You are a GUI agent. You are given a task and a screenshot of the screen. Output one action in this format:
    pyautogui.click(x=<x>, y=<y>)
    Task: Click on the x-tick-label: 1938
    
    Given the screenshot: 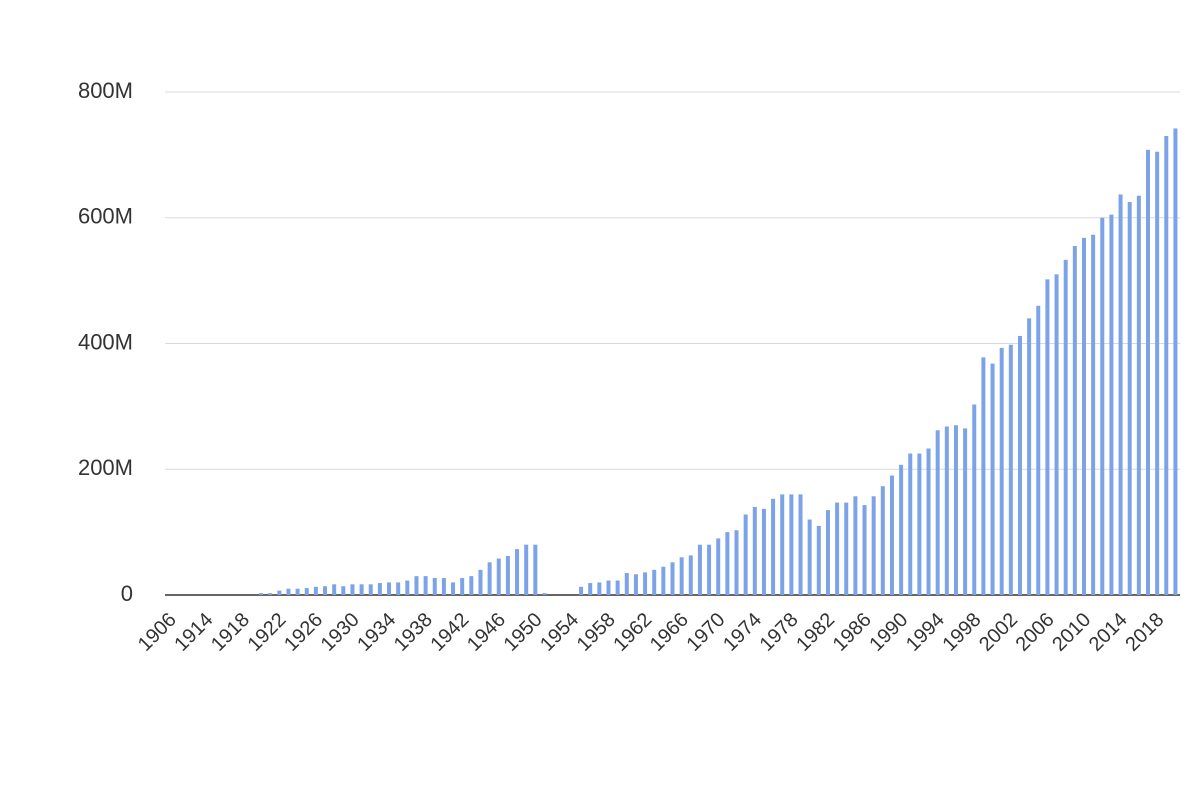 What is the action you would take?
    pyautogui.click(x=413, y=632)
    